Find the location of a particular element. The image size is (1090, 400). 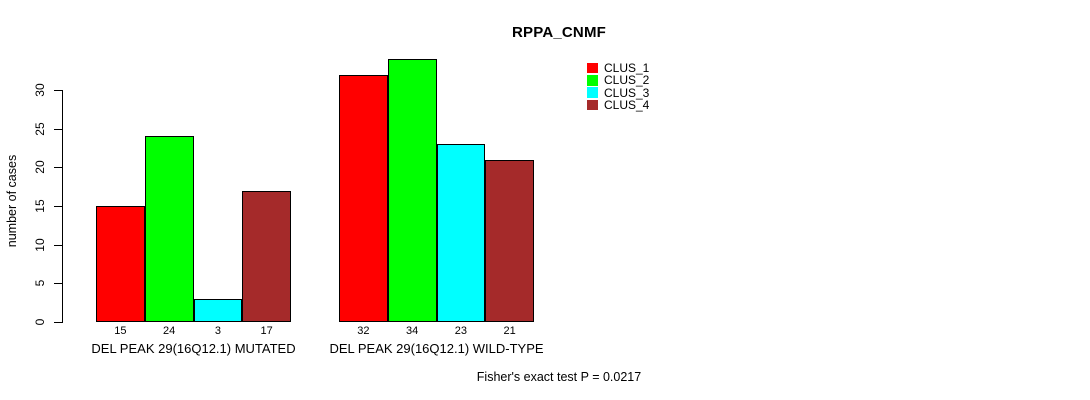

bar-clus_2-group1 is located at coordinates (169, 229).